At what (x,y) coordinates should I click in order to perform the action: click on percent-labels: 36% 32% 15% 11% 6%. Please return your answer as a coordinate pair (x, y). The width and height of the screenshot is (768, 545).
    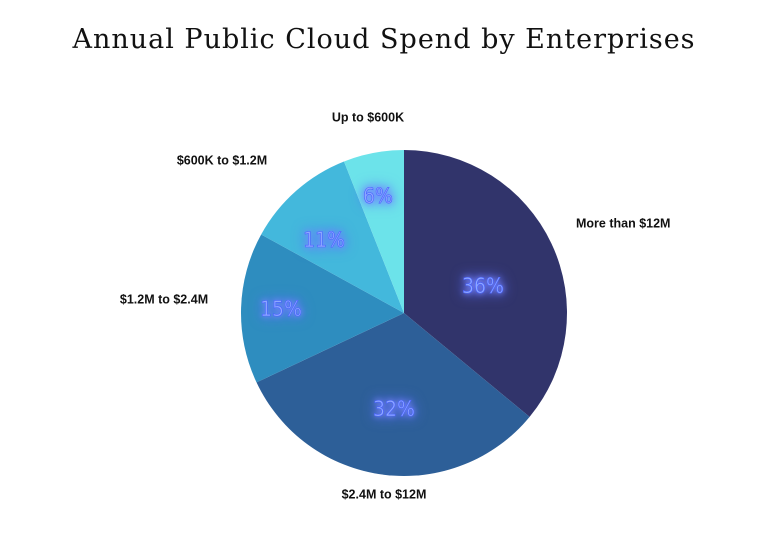
    Looking at the image, I should click on (382, 303).